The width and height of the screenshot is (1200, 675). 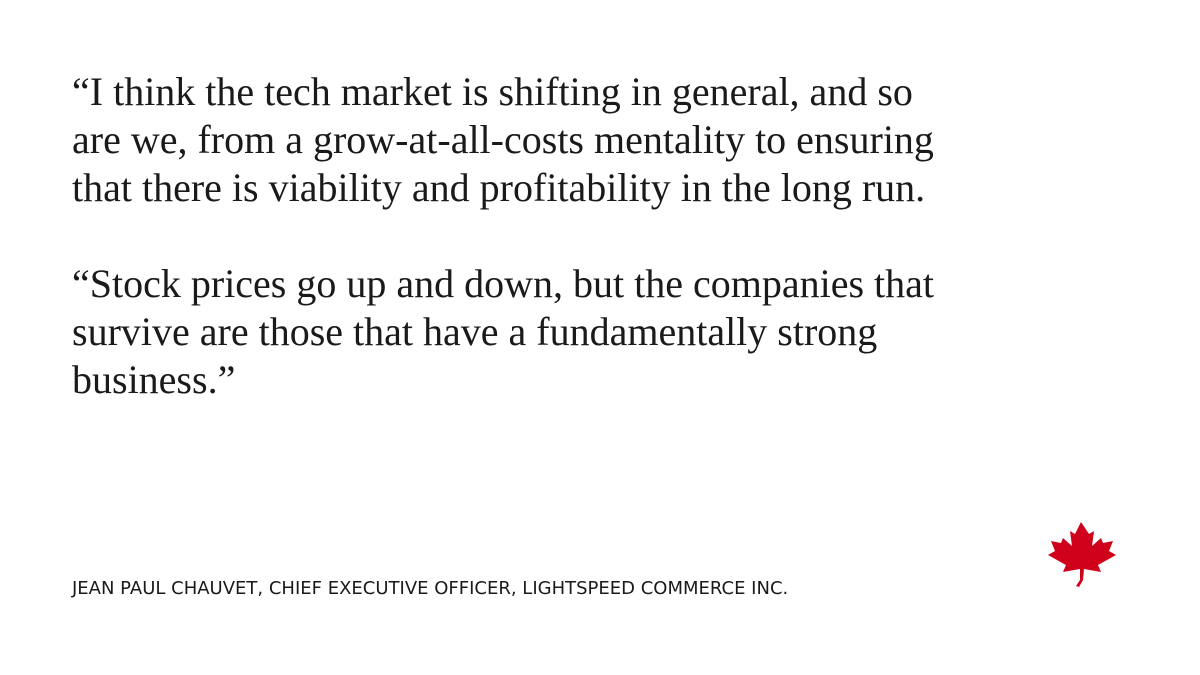 I want to click on maple-leaf-shape, so click(x=1082, y=554).